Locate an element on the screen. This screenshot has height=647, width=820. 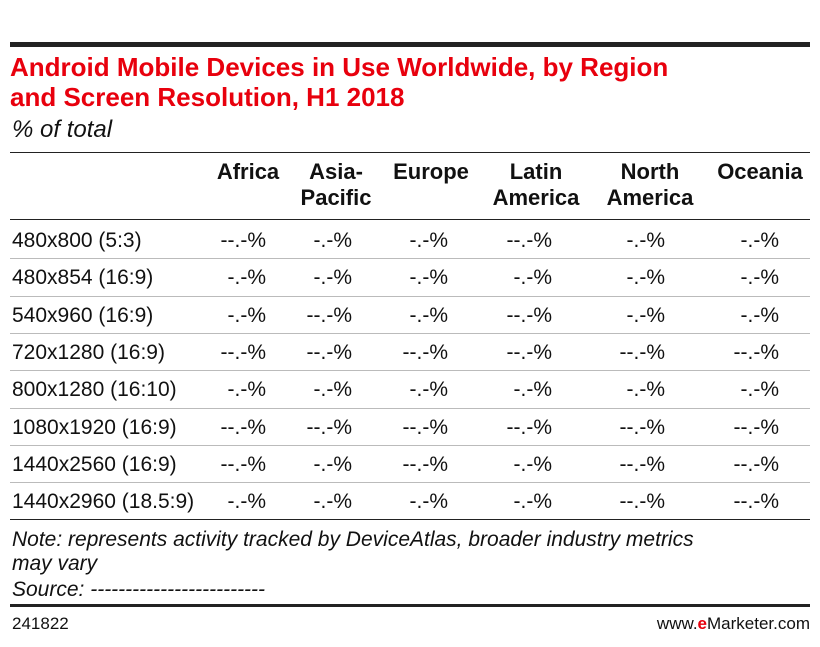
source: Source: ------------------------- is located at coordinates (139, 589).